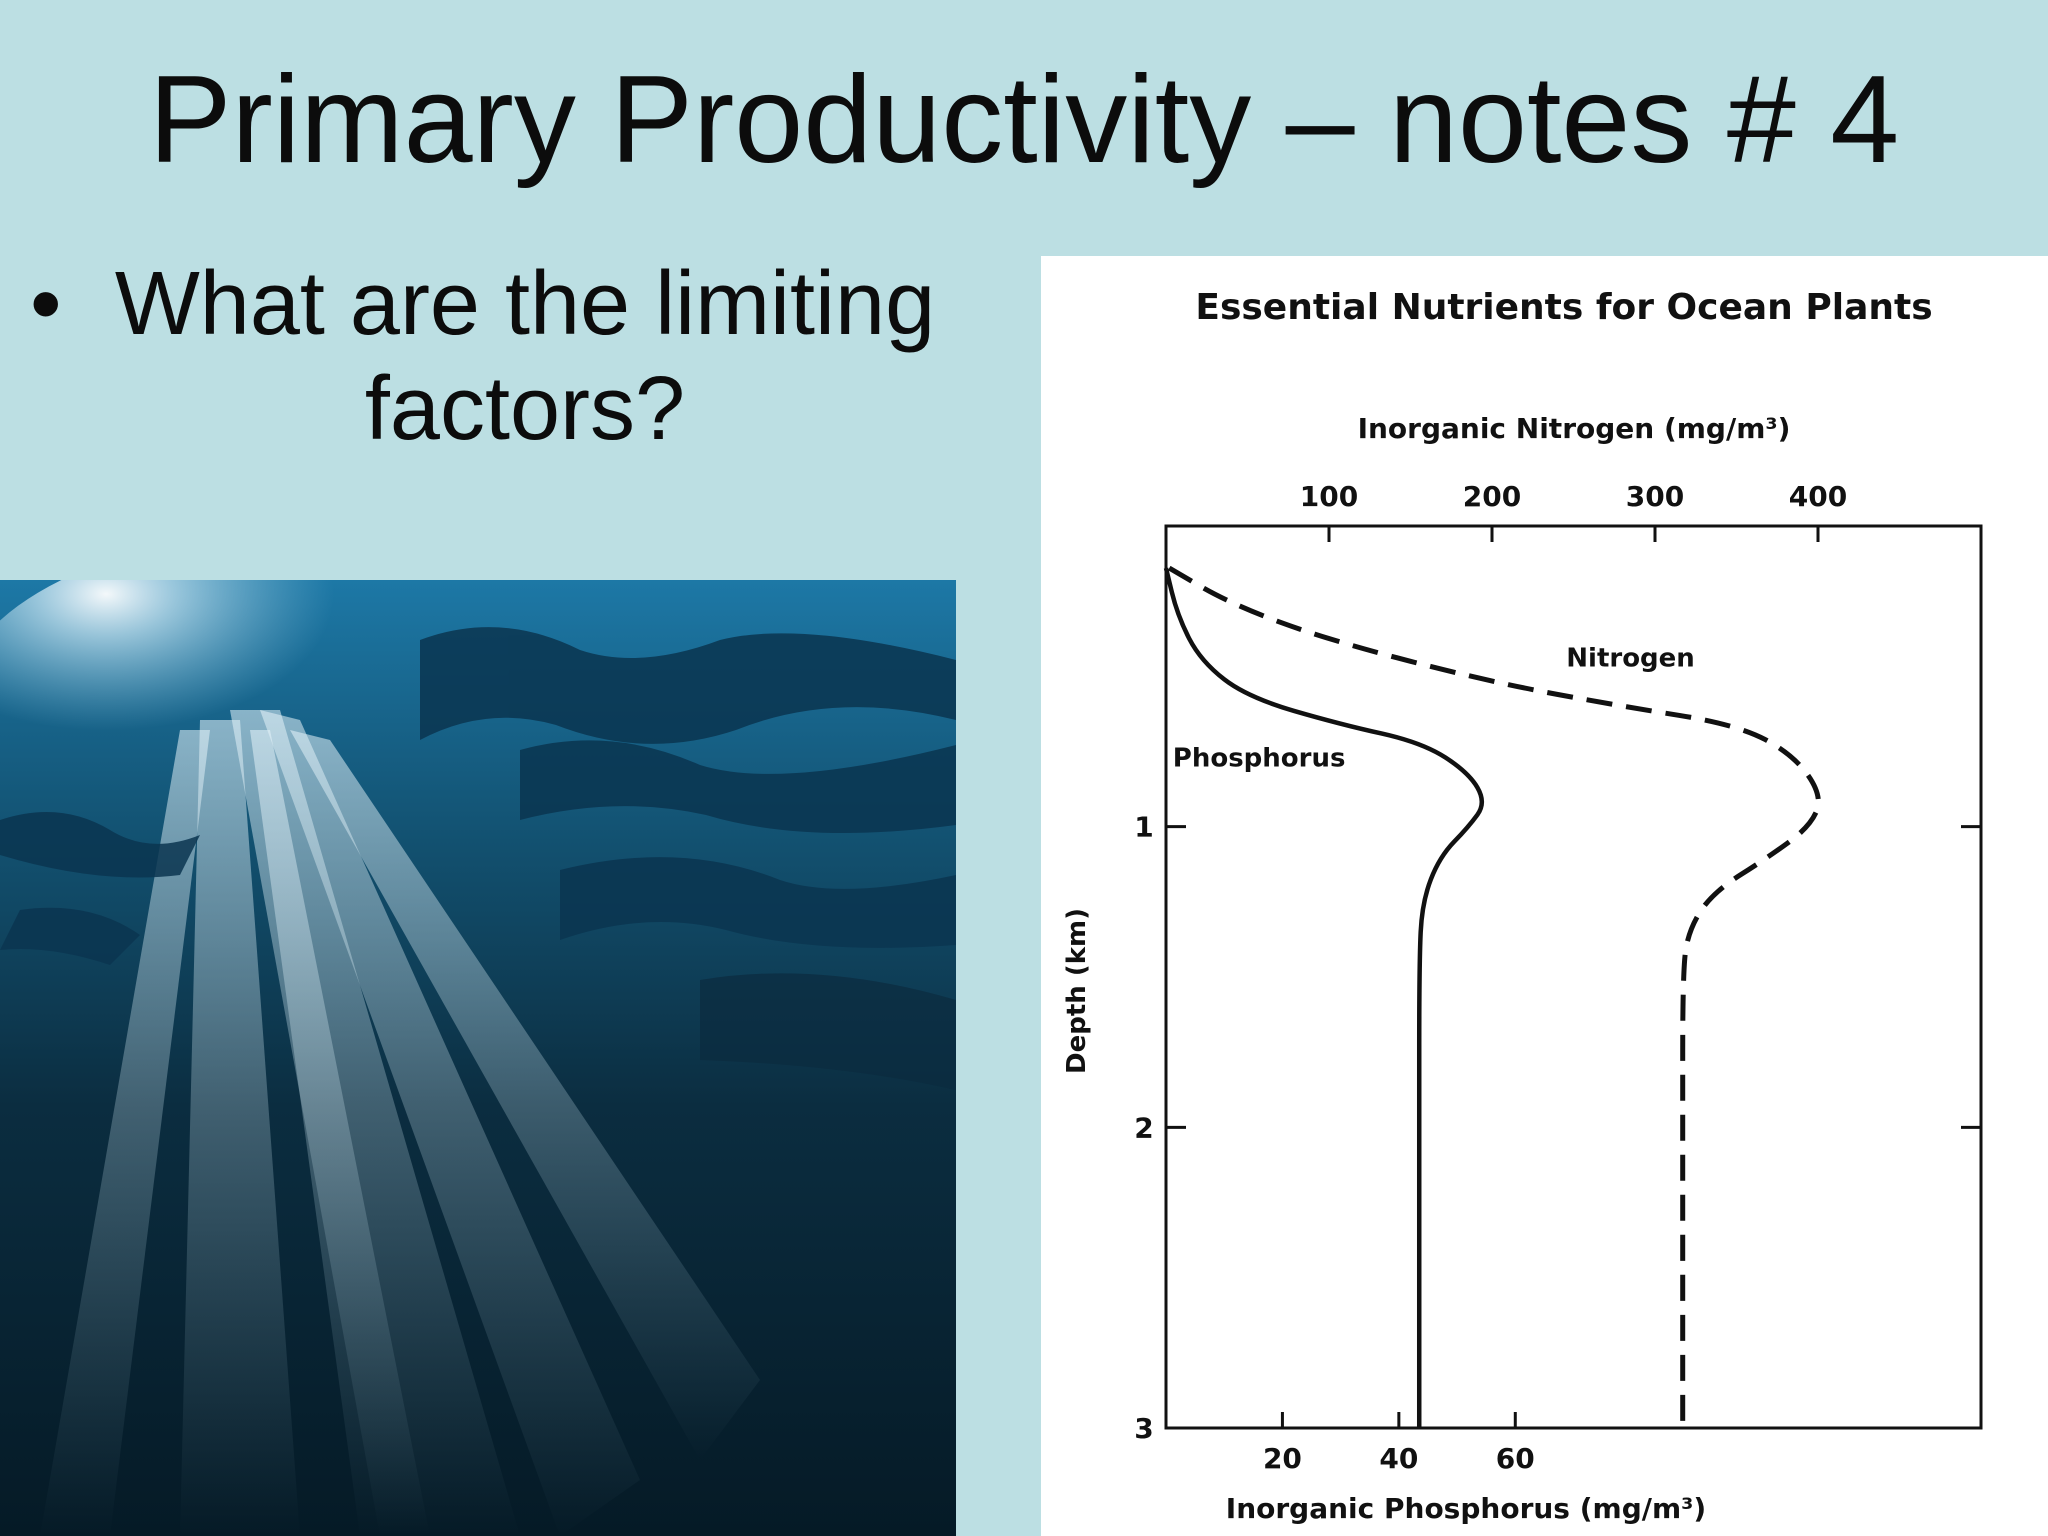 The width and height of the screenshot is (2048, 1536). I want to click on left-tick-label: 2, so click(1143, 1127).